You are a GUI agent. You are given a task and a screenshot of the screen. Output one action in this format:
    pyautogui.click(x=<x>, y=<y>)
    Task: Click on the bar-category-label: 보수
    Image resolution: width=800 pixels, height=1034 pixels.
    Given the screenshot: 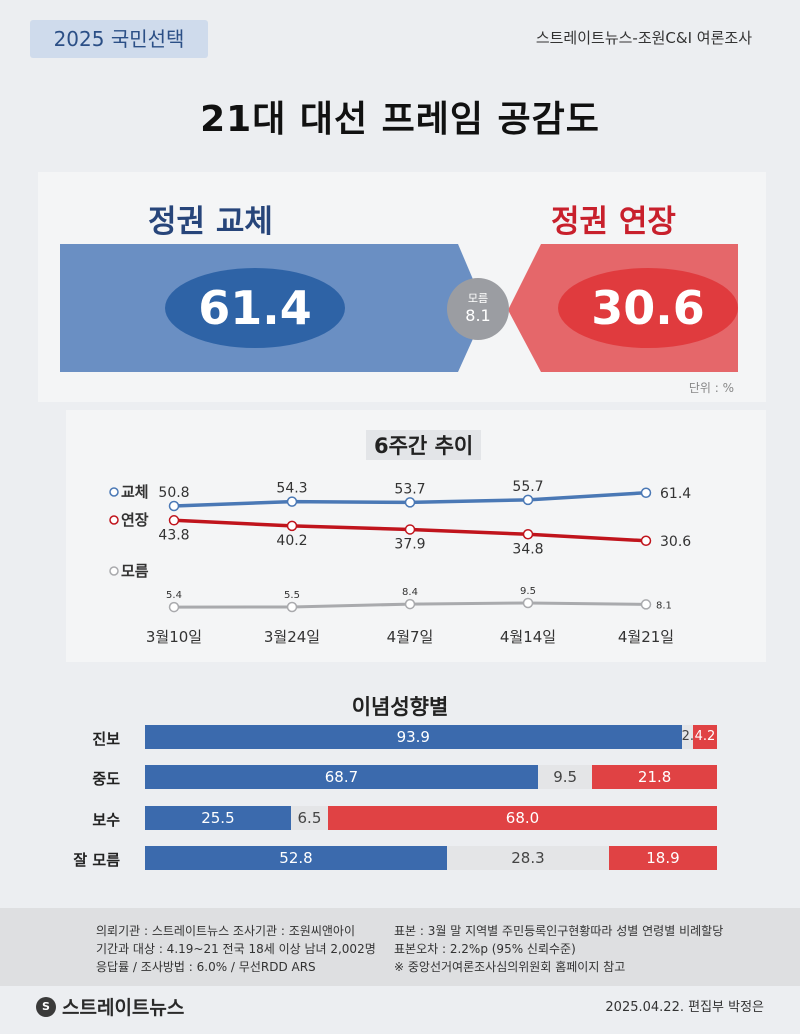 What is the action you would take?
    pyautogui.click(x=106, y=820)
    